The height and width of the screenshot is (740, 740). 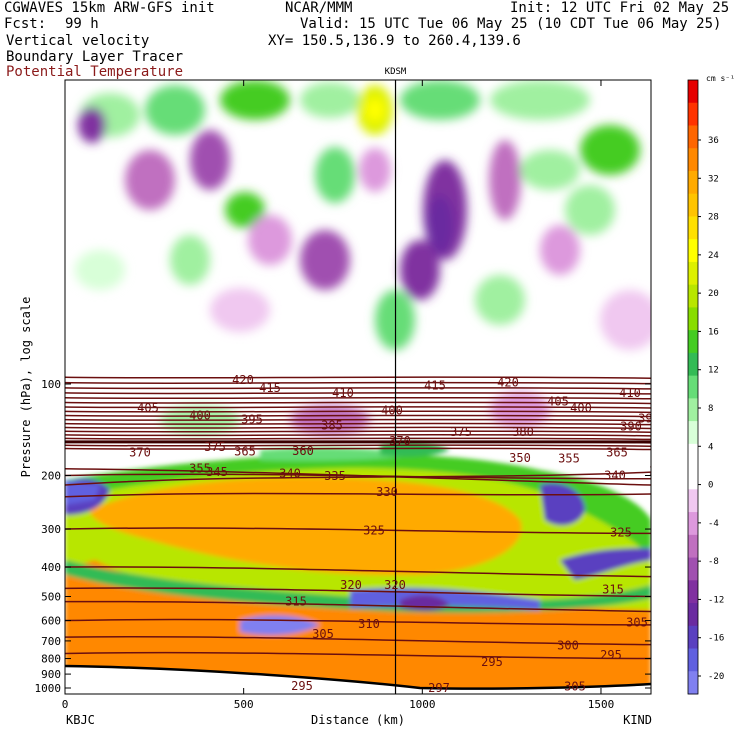 What do you see at coordinates (358, 680) in the screenshot?
I see `terrain` at bounding box center [358, 680].